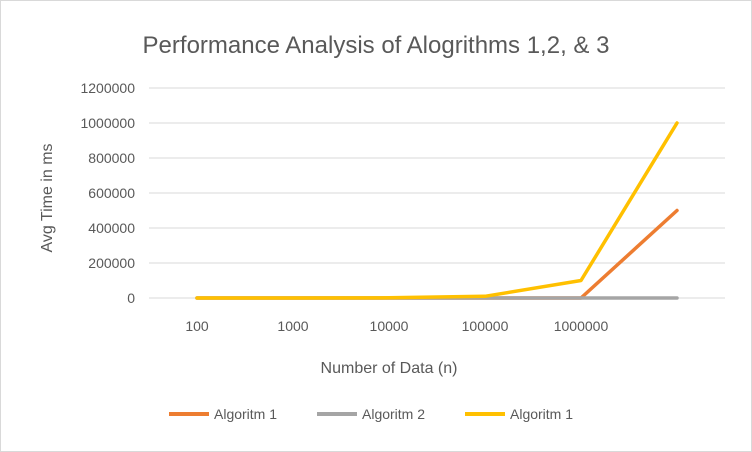  I want to click on y-tick-label: 1000000, so click(107, 123).